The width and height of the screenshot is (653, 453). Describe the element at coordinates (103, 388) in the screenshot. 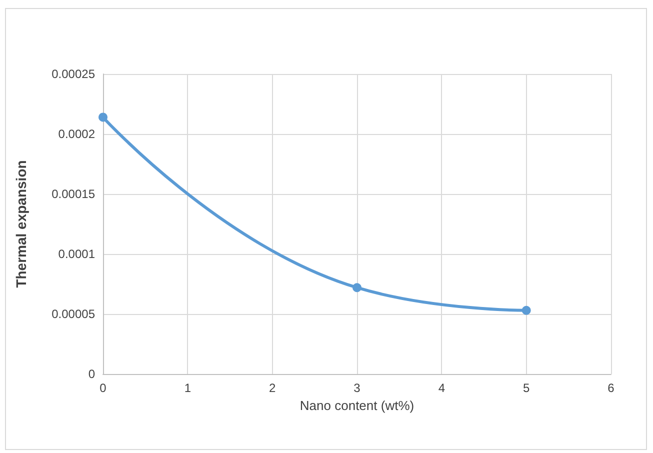

I see `x-tick-label: 0` at that location.